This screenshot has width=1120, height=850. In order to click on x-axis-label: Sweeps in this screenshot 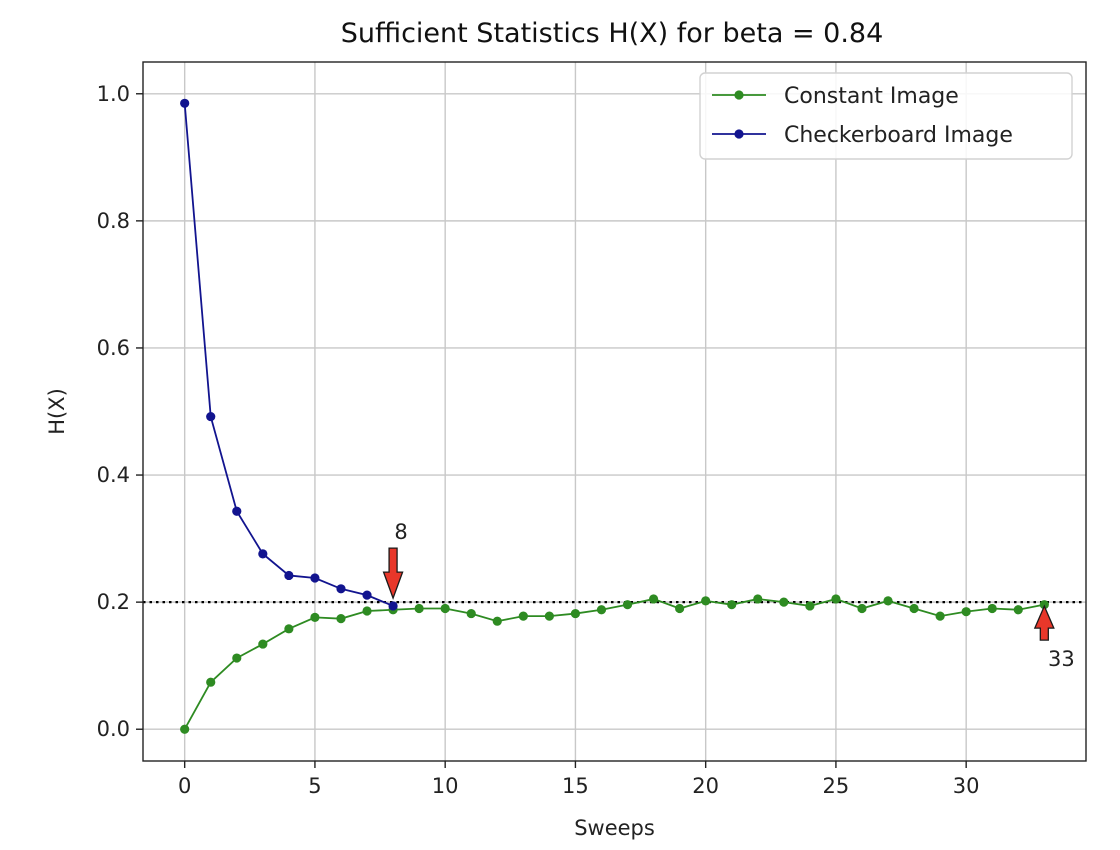, I will do `click(614, 828)`.